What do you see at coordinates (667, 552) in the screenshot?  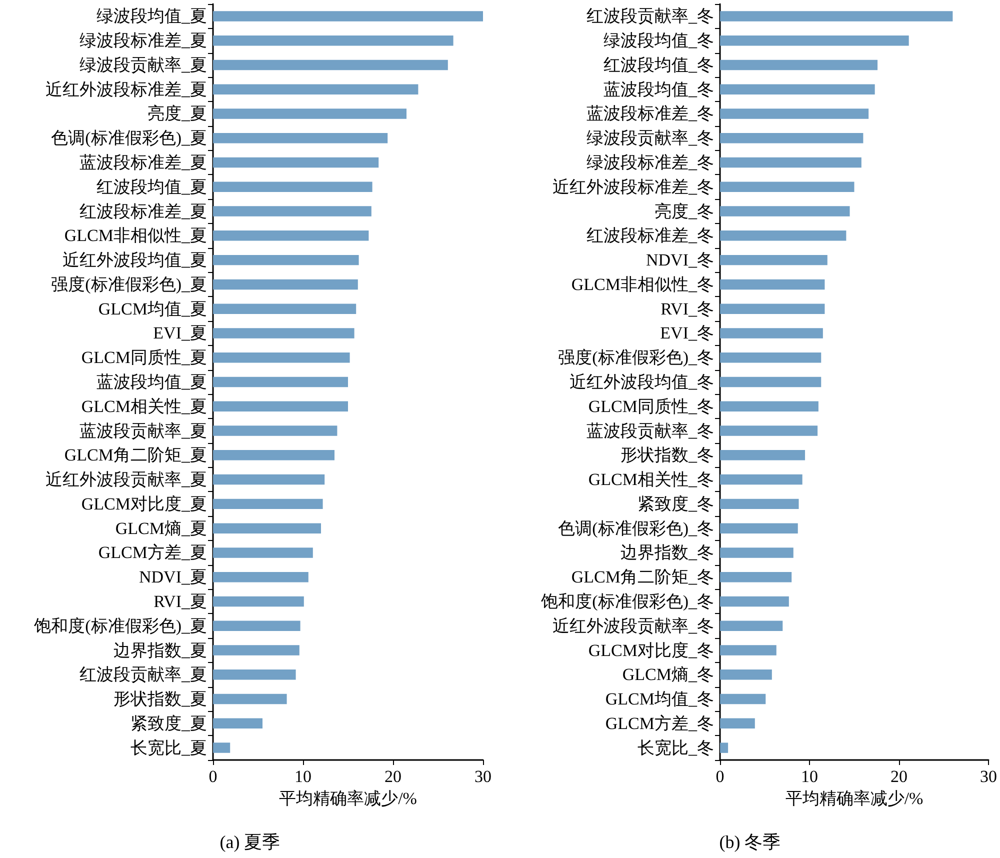 I see `y-tick-label: 边界指数_冬` at bounding box center [667, 552].